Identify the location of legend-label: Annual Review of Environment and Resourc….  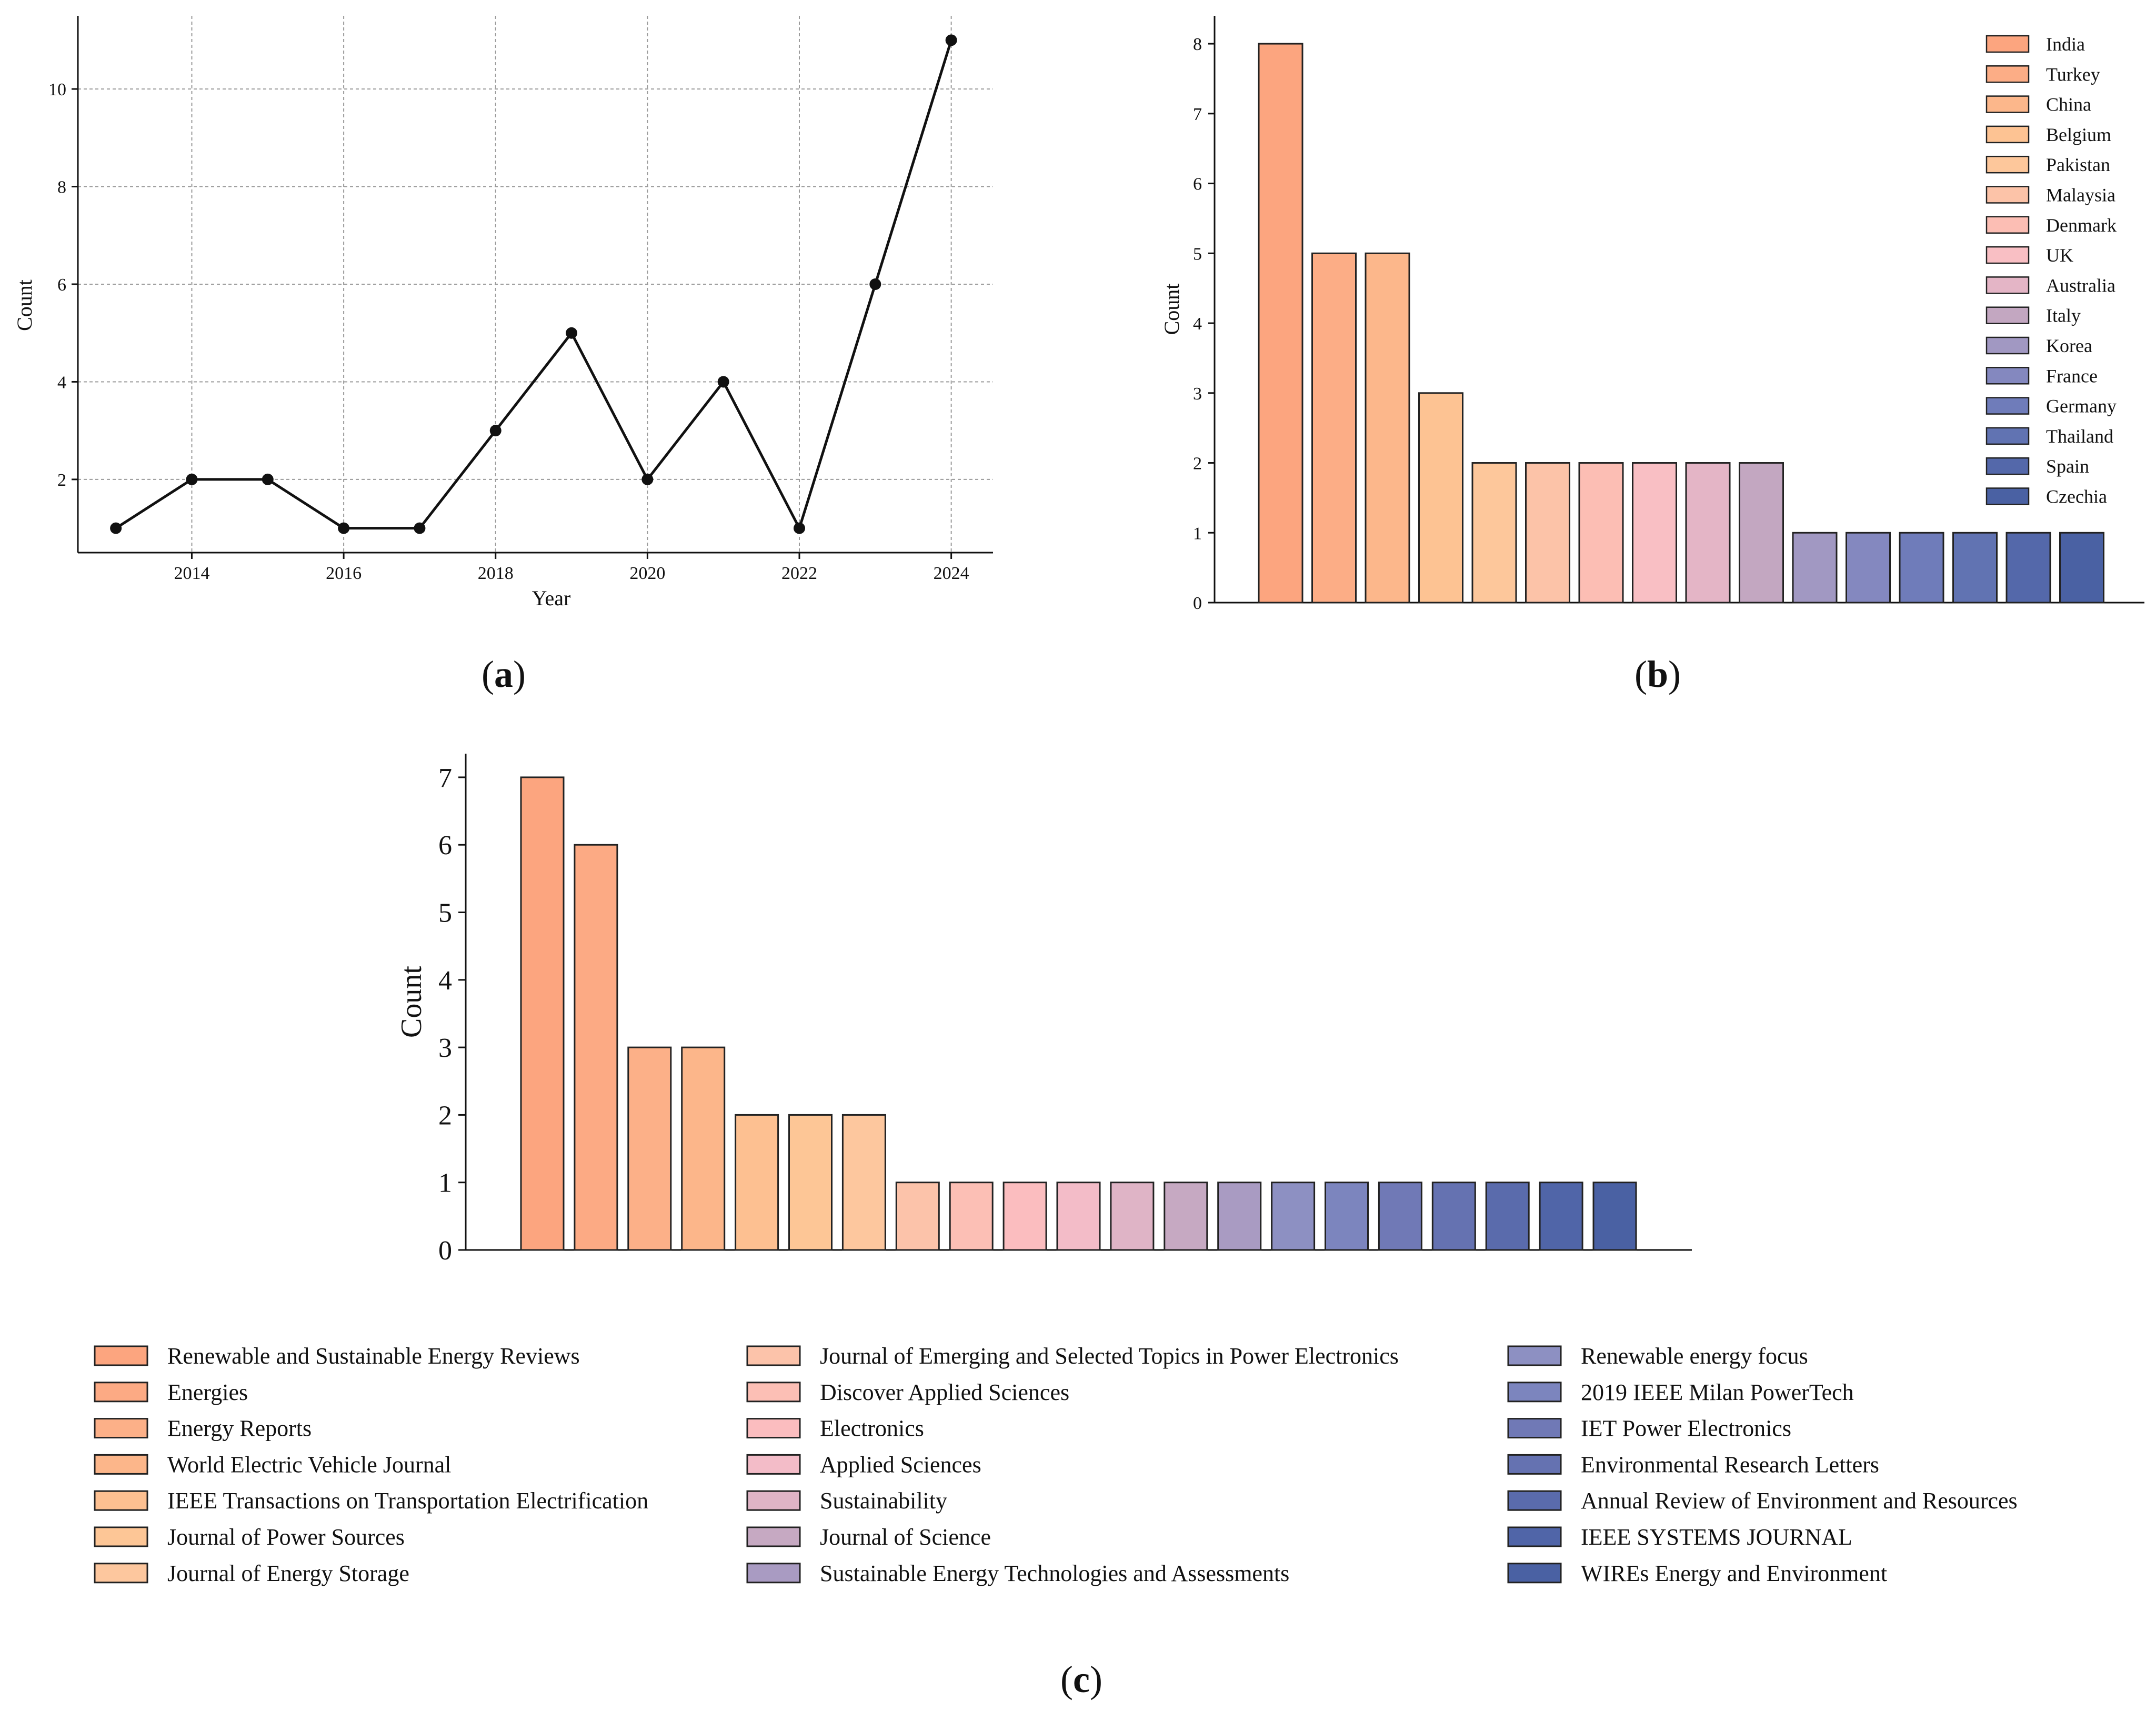
(1799, 1501).